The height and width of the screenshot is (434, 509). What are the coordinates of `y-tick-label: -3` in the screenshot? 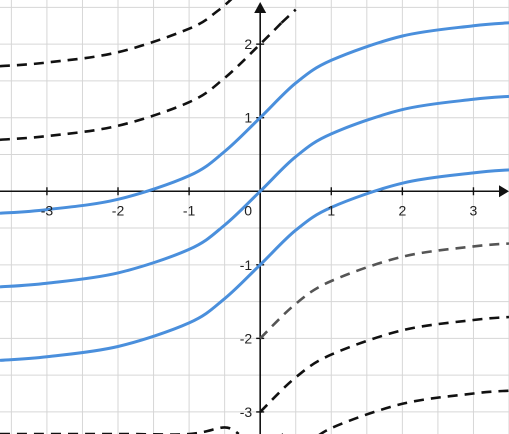 It's located at (246, 412).